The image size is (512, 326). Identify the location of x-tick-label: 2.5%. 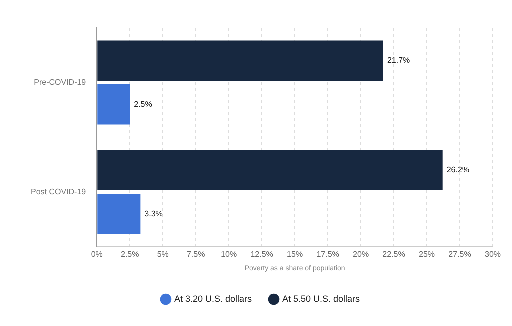
(130, 255).